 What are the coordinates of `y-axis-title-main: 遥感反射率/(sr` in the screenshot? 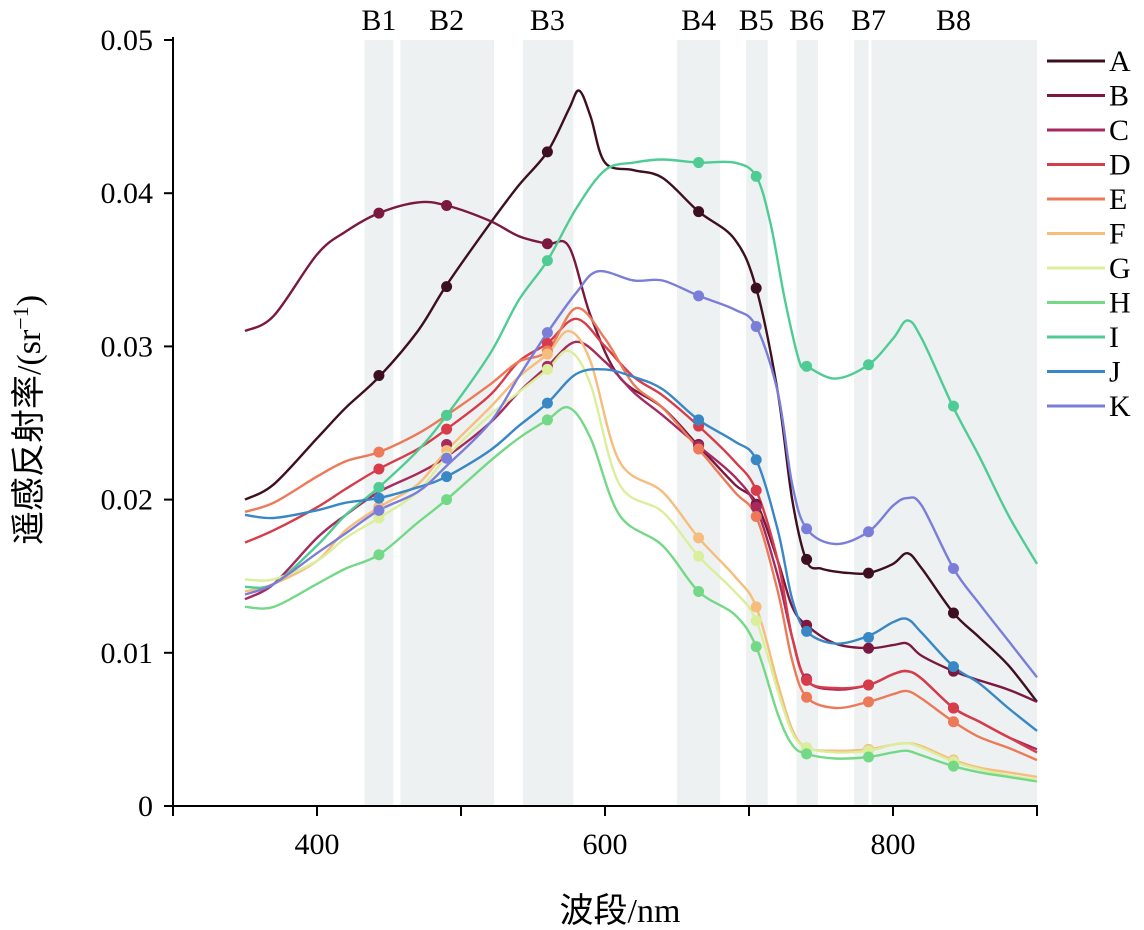 It's located at (29, 437).